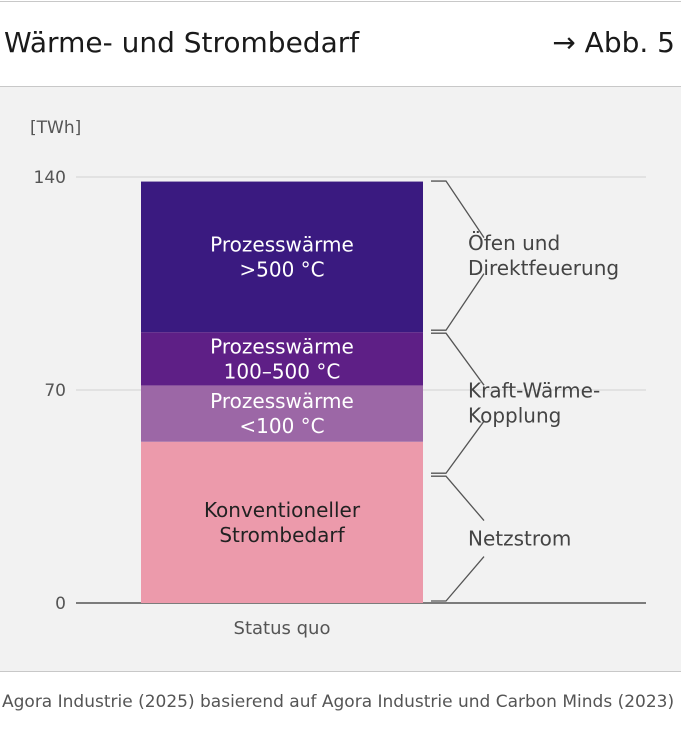  What do you see at coordinates (340, 1) in the screenshot?
I see `top-rule` at bounding box center [340, 1].